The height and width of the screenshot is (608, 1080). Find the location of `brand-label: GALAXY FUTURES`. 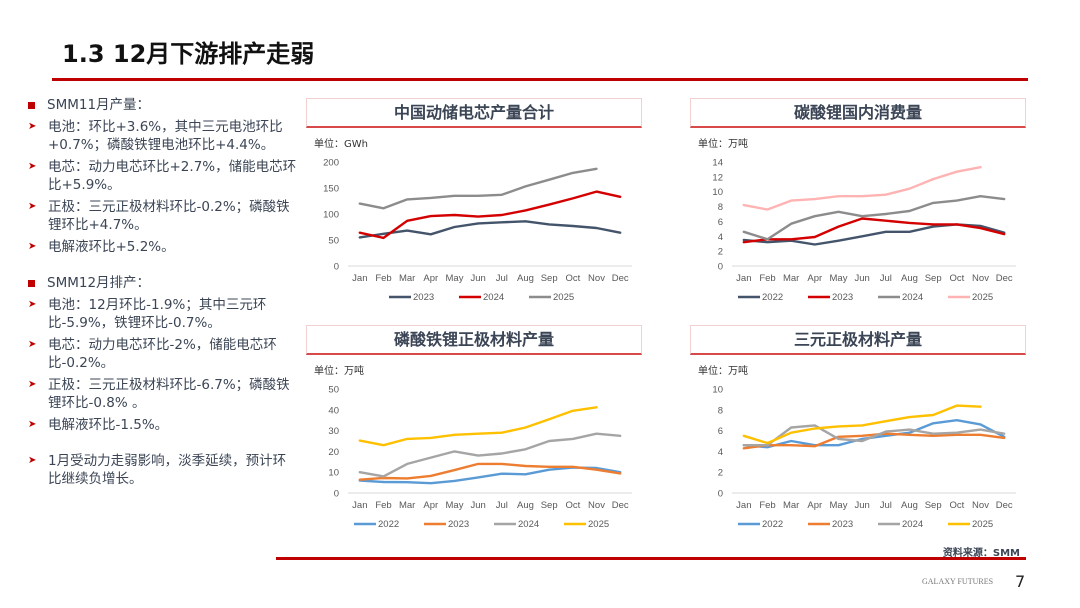

brand-label: GALAXY FUTURES is located at coordinates (958, 581).